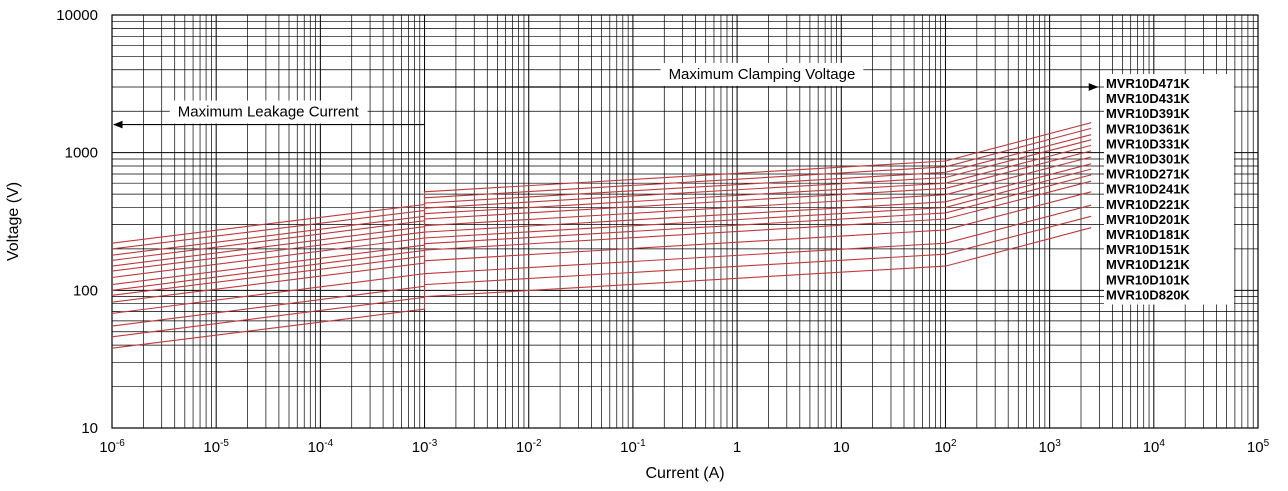  What do you see at coordinates (684, 447) in the screenshot?
I see `x-tick-labels: 10⁻⁶ 10⁻⁵ 10⁻⁴ 10⁻³ 10⁻² 10⁻¹ 1 10 10² 10³ 10⁴ 10⁵` at bounding box center [684, 447].